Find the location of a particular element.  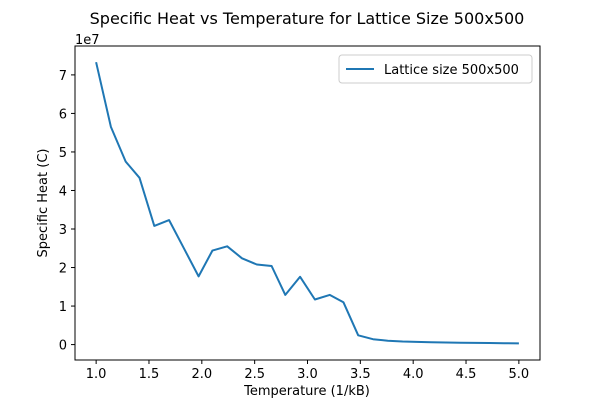

x-axis-label: Temperature (1/kB) is located at coordinates (306, 391).